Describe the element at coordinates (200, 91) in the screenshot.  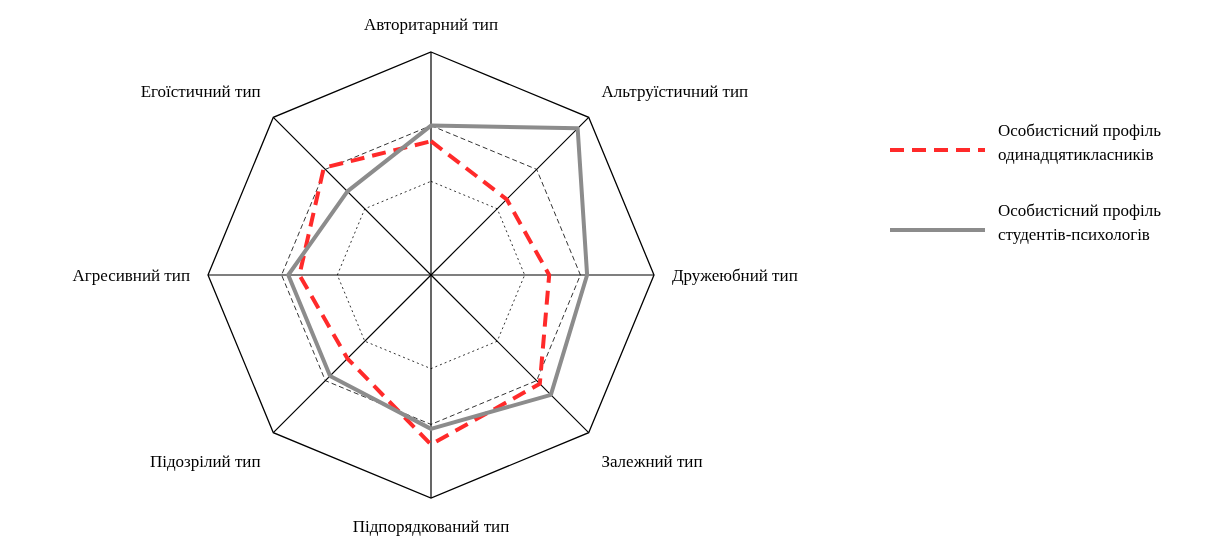
I see `spoke-label: Егоїстичний тип` at that location.